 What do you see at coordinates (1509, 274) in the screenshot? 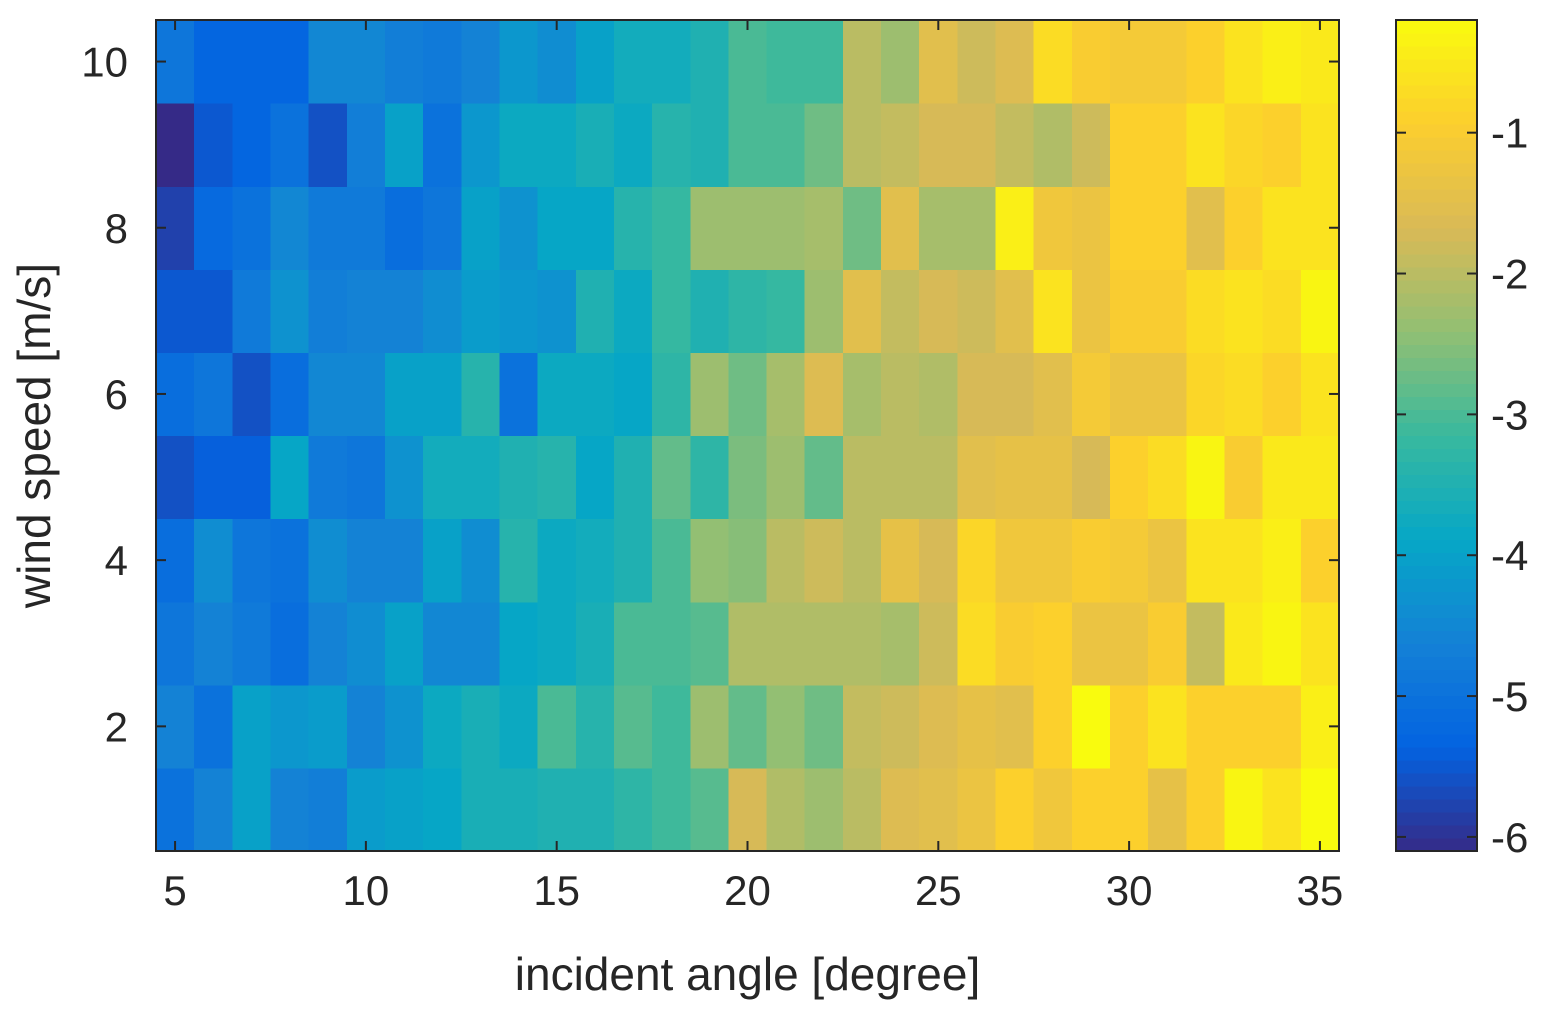
I see `colorbar-tick-label: -2` at bounding box center [1509, 274].